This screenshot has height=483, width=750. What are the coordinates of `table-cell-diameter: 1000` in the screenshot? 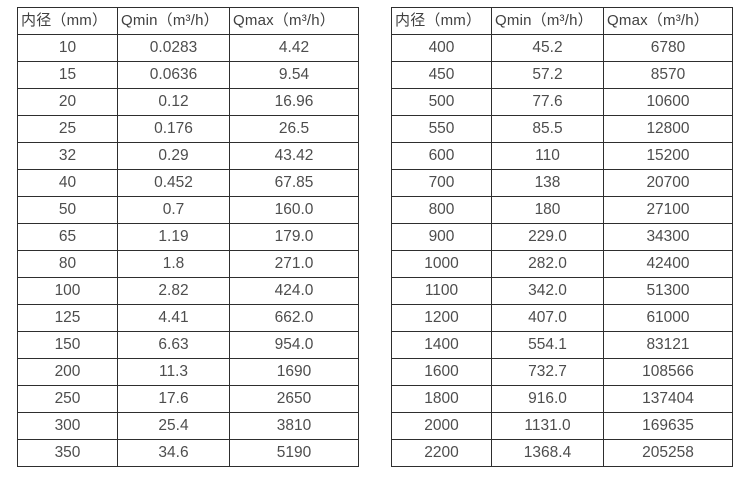 It's located at (441, 264).